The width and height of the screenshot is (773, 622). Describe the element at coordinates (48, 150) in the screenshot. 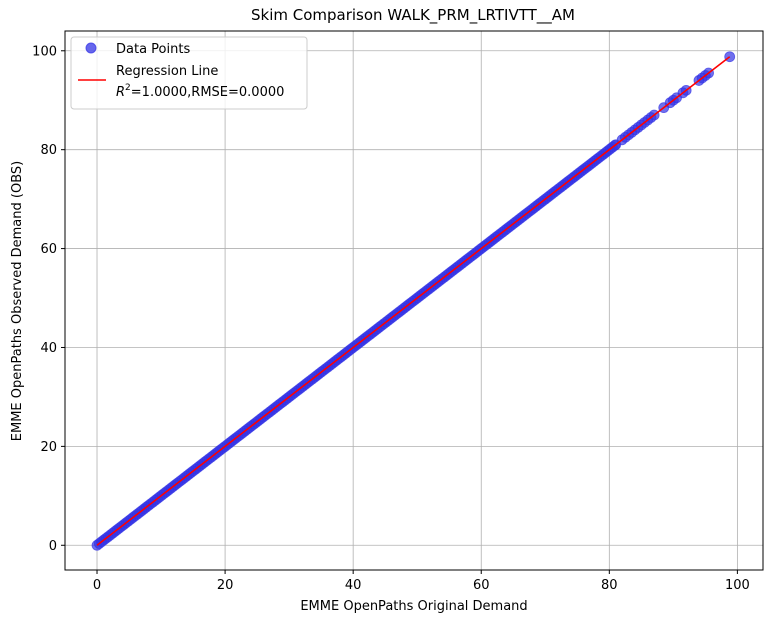

I see `y-tick-label: 80` at that location.